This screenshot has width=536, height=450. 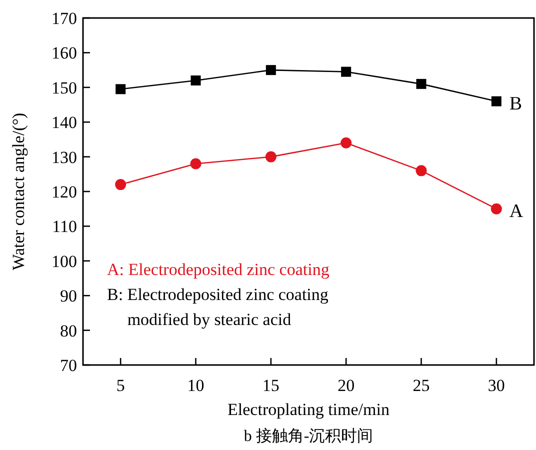 What do you see at coordinates (421, 385) in the screenshot?
I see `x-tick-label: 25` at bounding box center [421, 385].